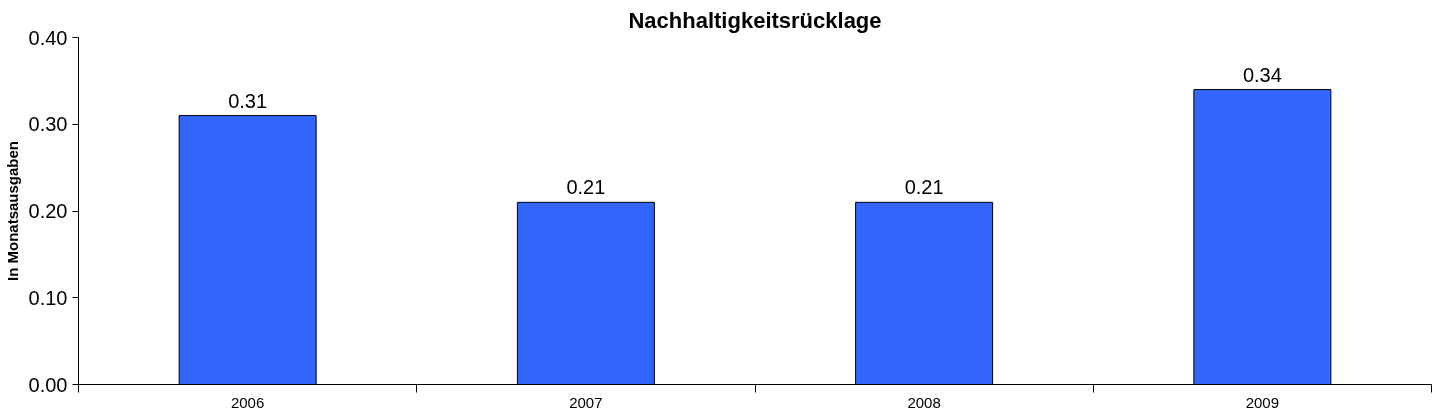 The width and height of the screenshot is (1443, 410). Describe the element at coordinates (924, 401) in the screenshot. I see `x-tick-label: 2008` at that location.